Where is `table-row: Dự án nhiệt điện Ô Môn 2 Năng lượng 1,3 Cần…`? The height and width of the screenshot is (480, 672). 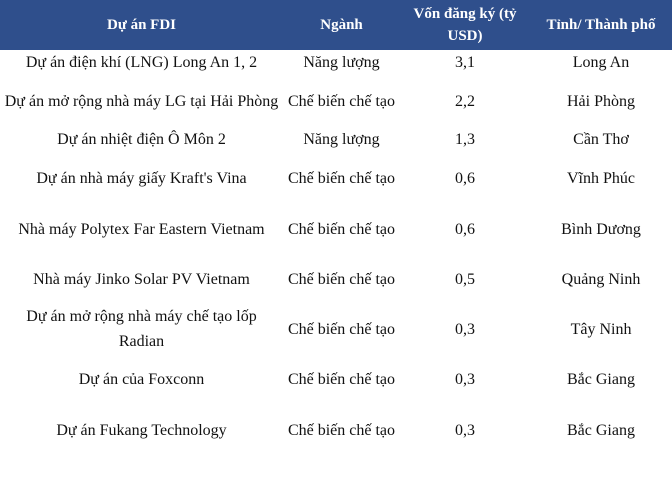 table-row: Dự án nhiệt điện Ô Môn 2 Năng lượng 1,3 Cần… is located at coordinates (336, 139).